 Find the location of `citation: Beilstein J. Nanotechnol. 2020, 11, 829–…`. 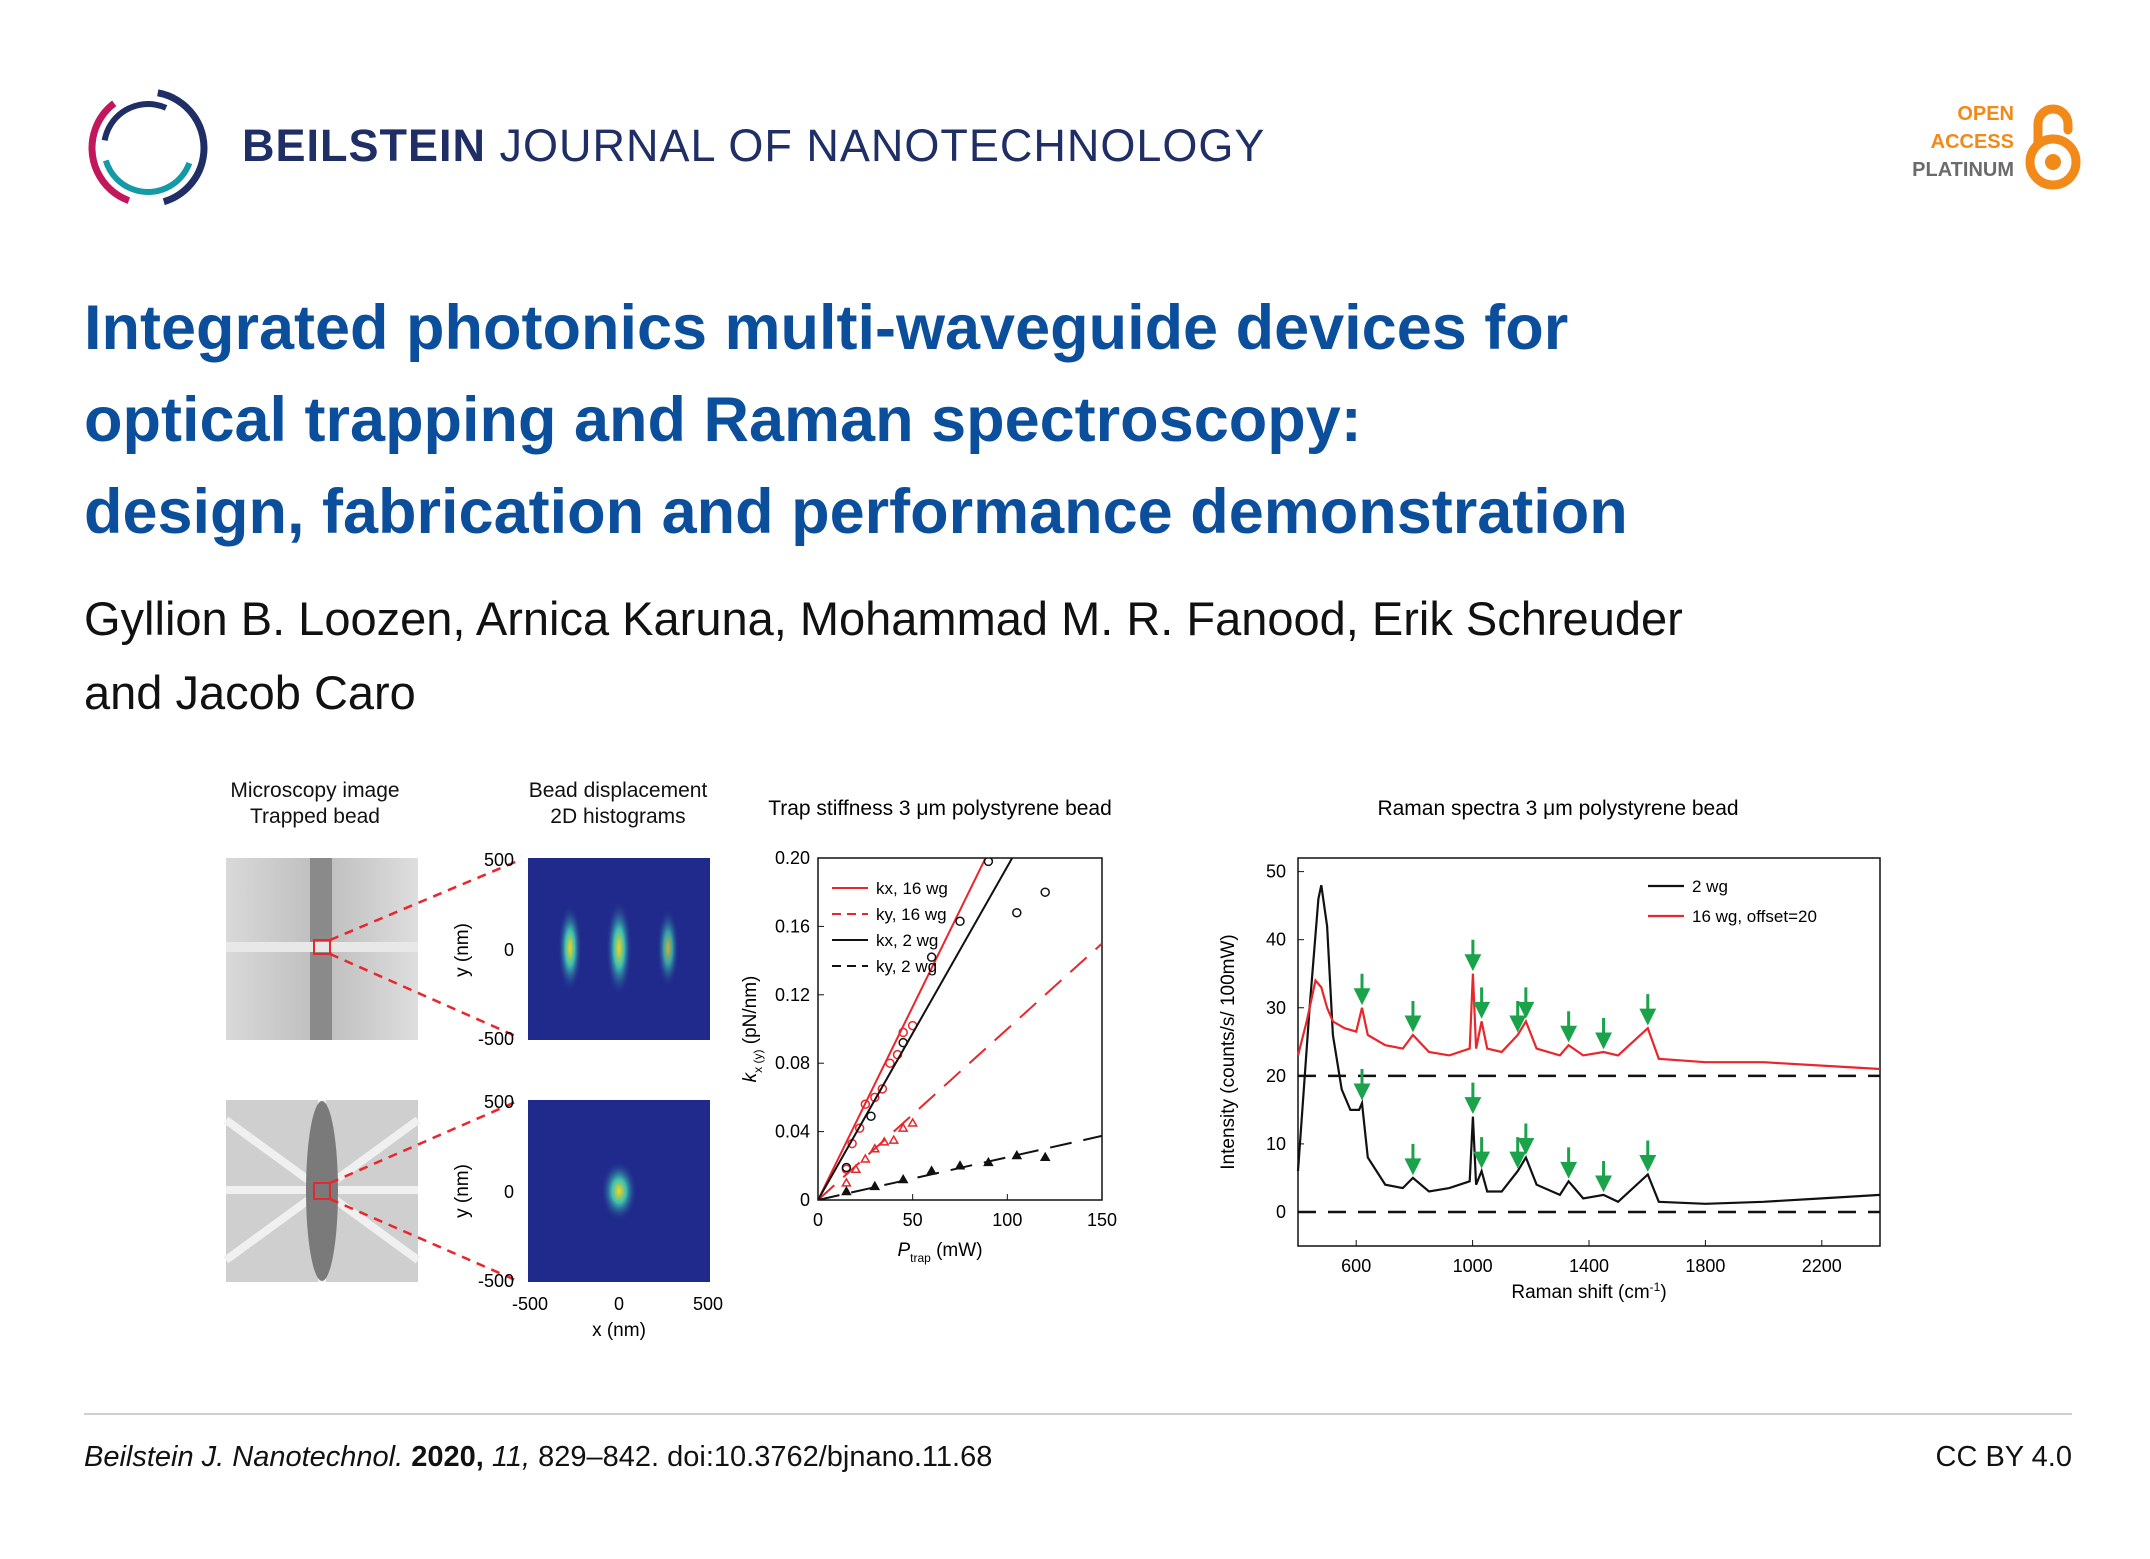

citation: Beilstein J. Nanotechnol. 2020, 11, 829–… is located at coordinates (538, 1457).